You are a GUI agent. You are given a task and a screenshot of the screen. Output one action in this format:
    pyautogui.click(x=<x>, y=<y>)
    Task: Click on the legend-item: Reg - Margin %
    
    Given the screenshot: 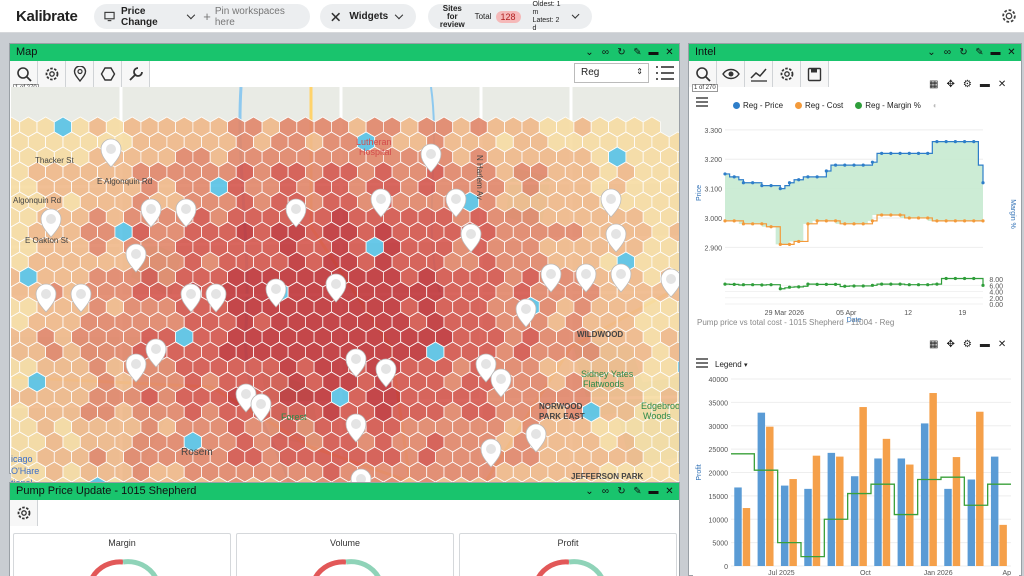 What is the action you would take?
    pyautogui.click(x=888, y=105)
    